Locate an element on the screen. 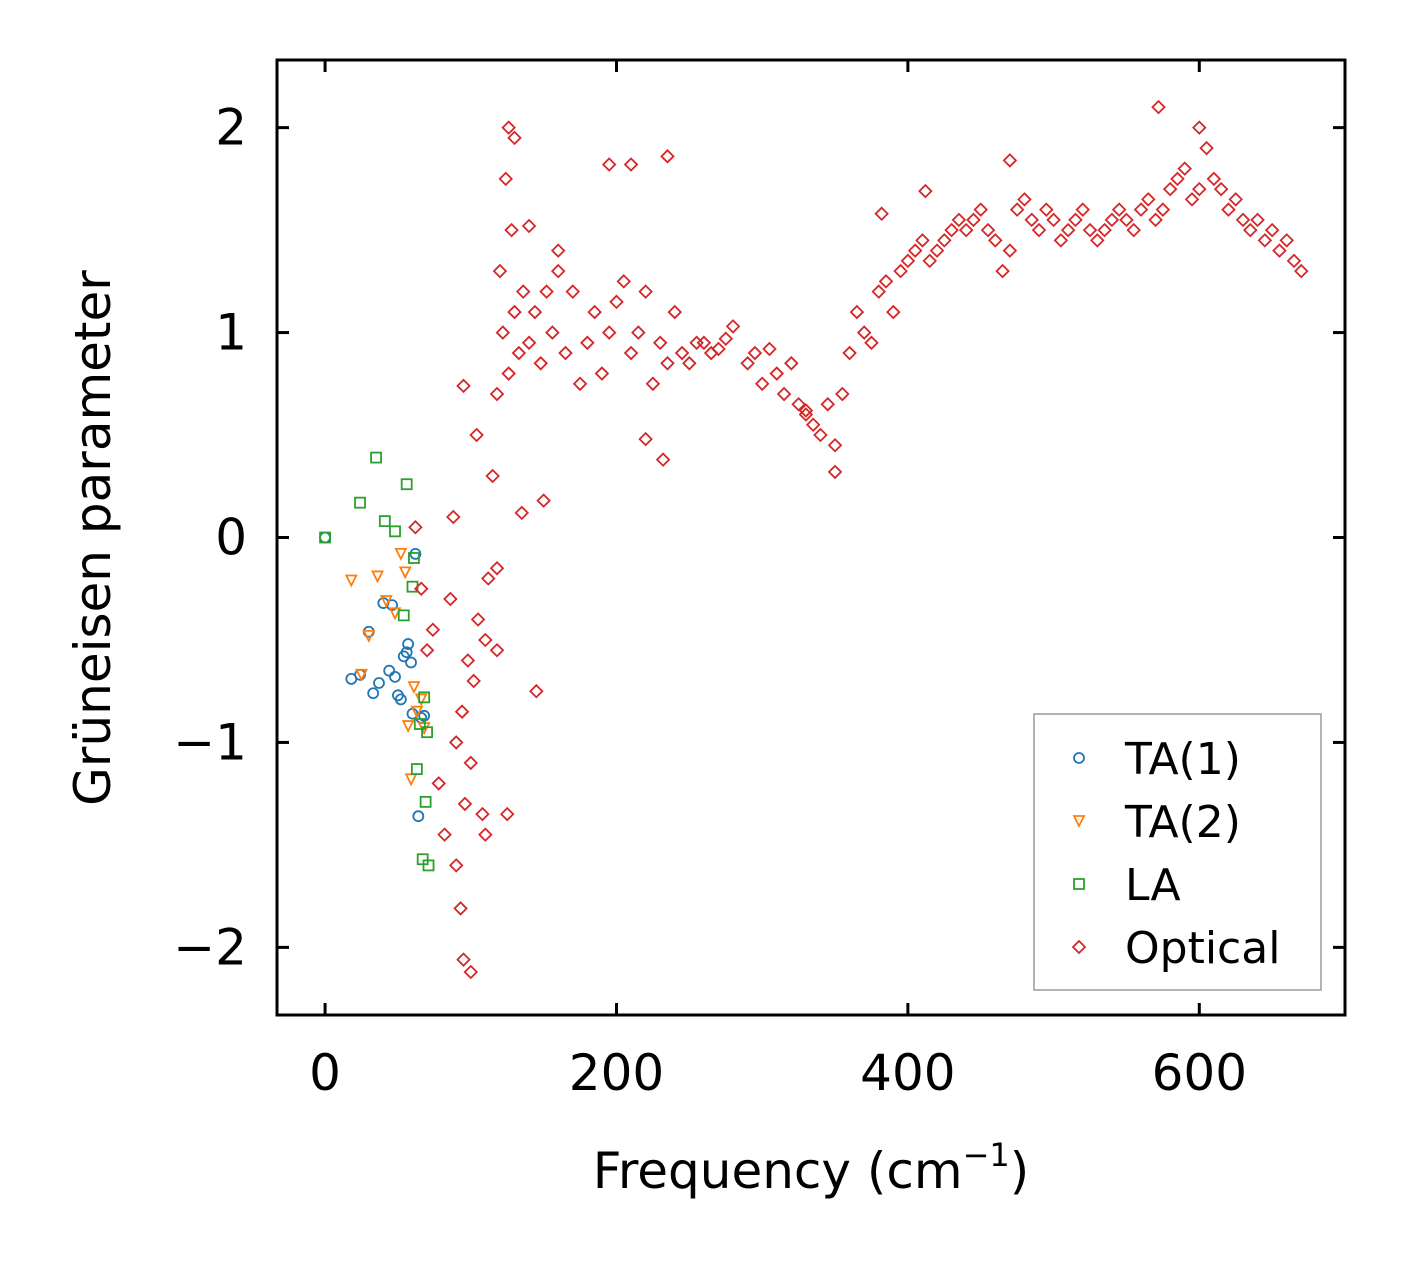 The height and width of the screenshot is (1264, 1406). legend-entry: LA is located at coordinates (1127, 885).